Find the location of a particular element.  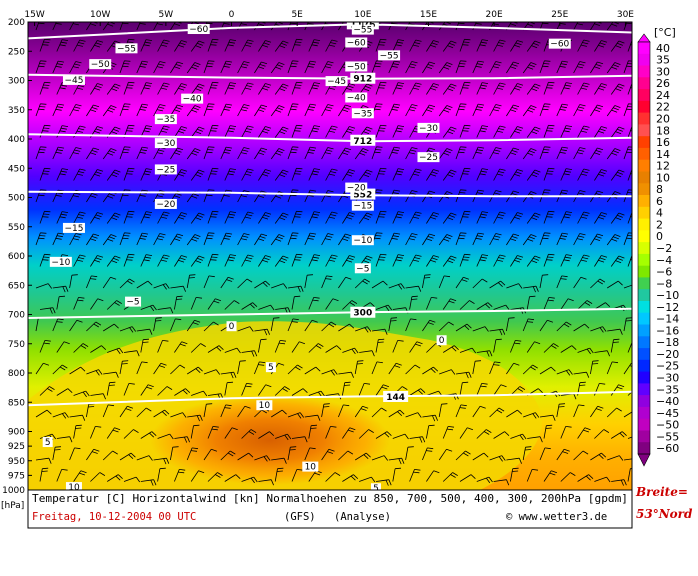

y-tick-label: 400 is located at coordinates (16, 140).